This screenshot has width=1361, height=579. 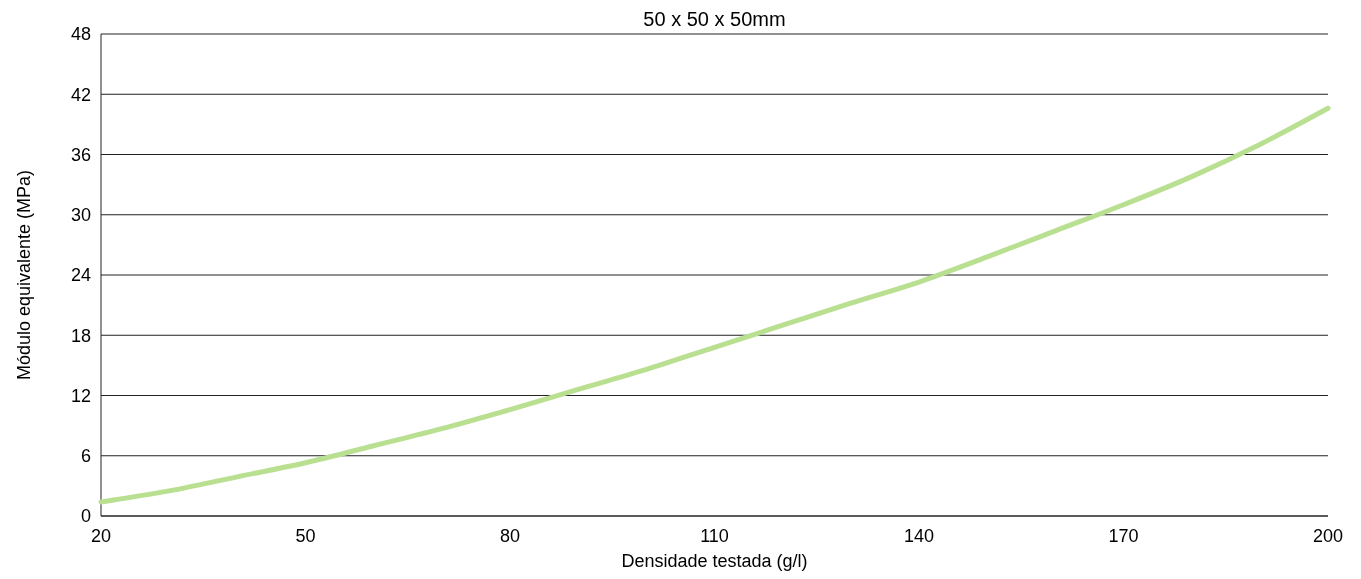 What do you see at coordinates (80, 215) in the screenshot?
I see `y-tick-label: 30` at bounding box center [80, 215].